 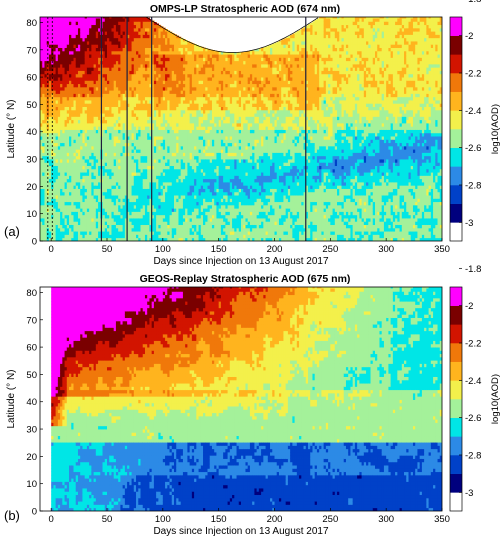 I want to click on panel-a-title: OMPS-LP Stratospheric AOD (674 nm), so click(x=245, y=9).